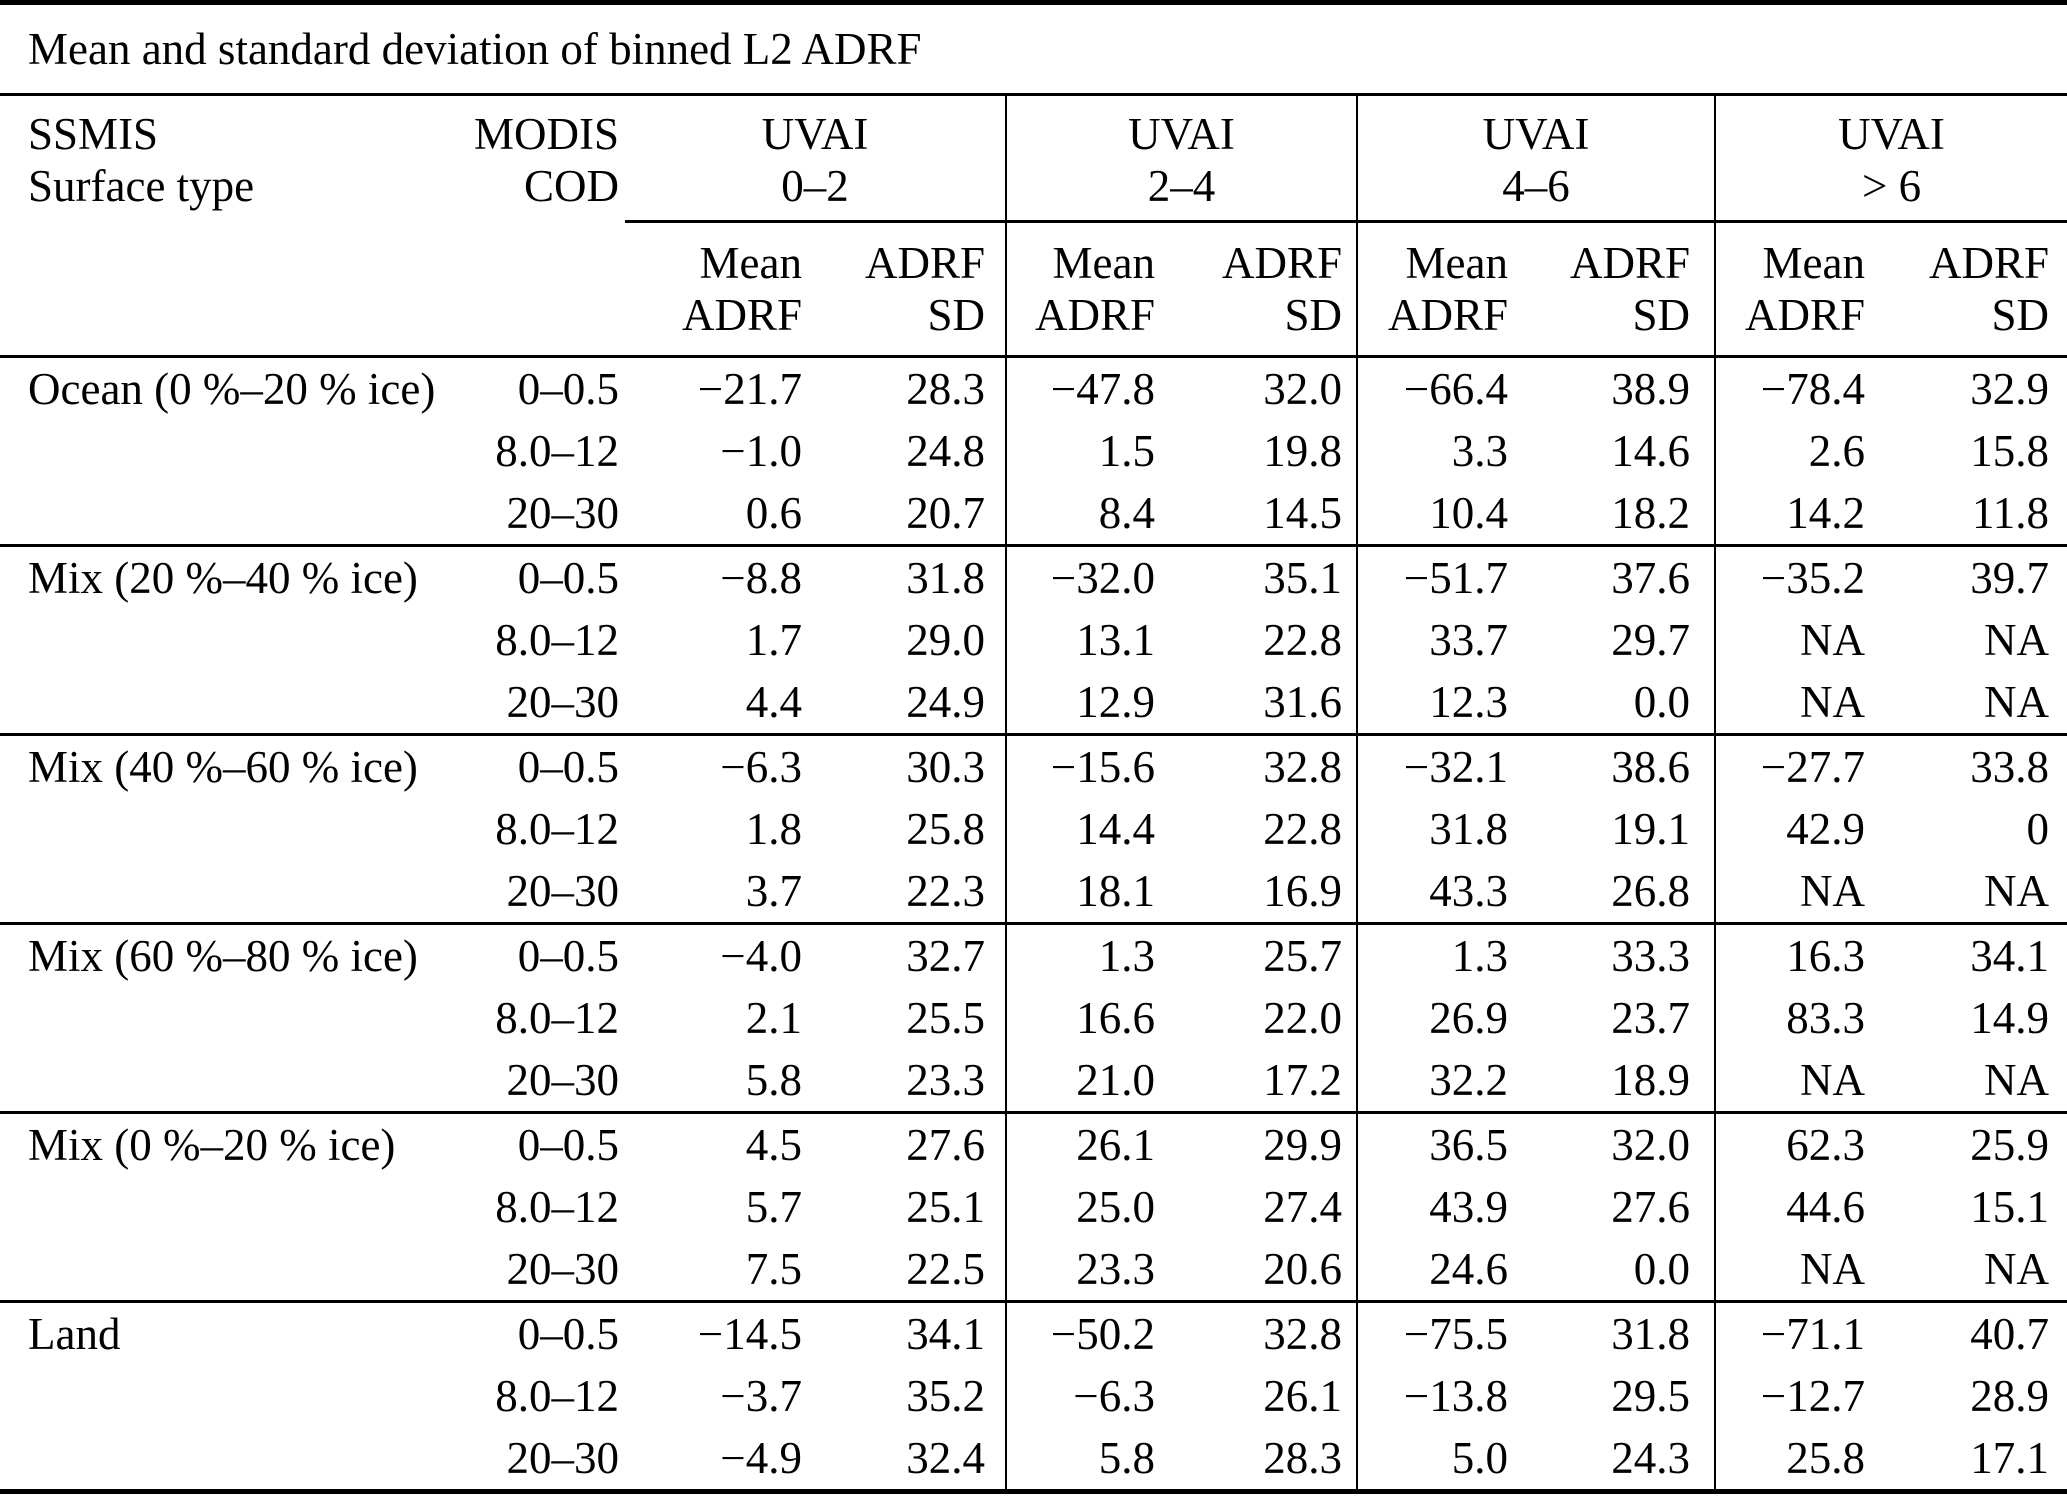 The height and width of the screenshot is (1509, 2067). I want to click on mean-adrf-cell: 3.7, so click(773, 891).